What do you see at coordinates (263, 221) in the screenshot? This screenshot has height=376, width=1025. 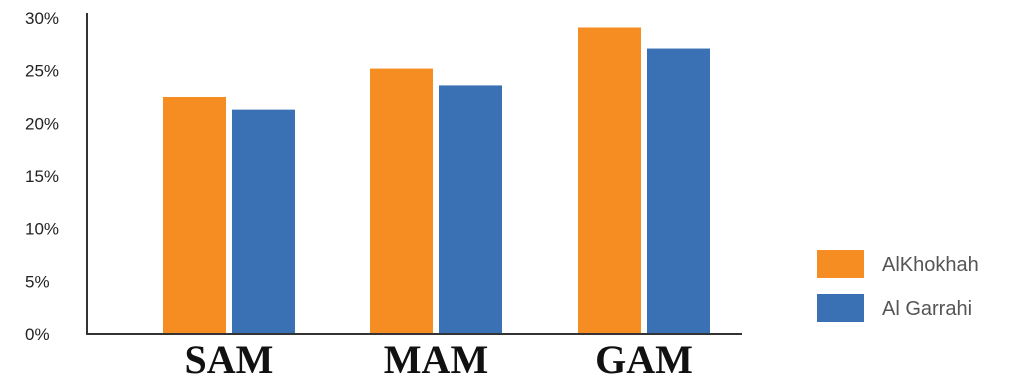 I see `bar-al-garrahi-sam` at bounding box center [263, 221].